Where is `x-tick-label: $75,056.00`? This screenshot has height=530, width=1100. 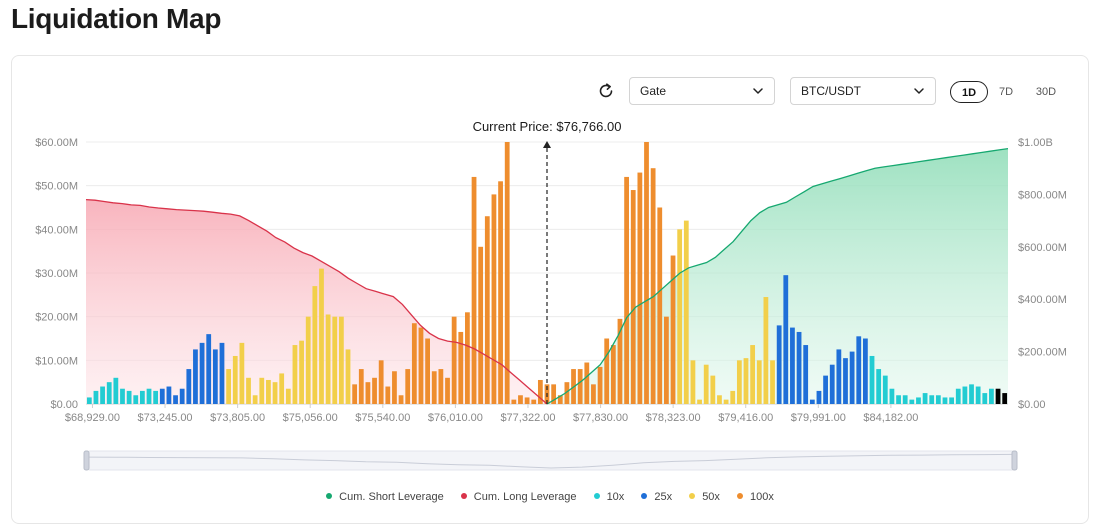 x-tick-label: $75,056.00 is located at coordinates (310, 418).